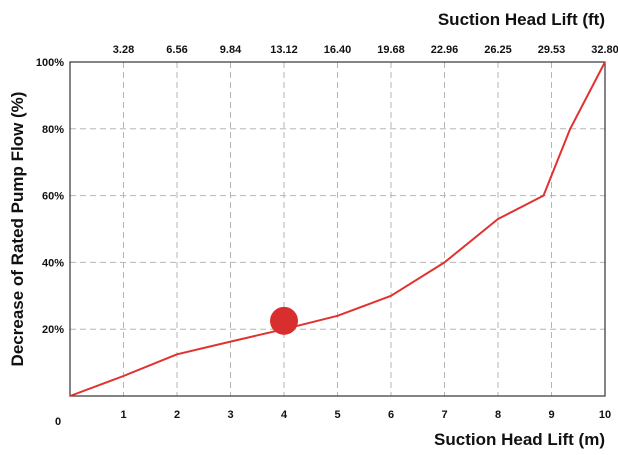  I want to click on x-tick-label: 9, so click(551, 415).